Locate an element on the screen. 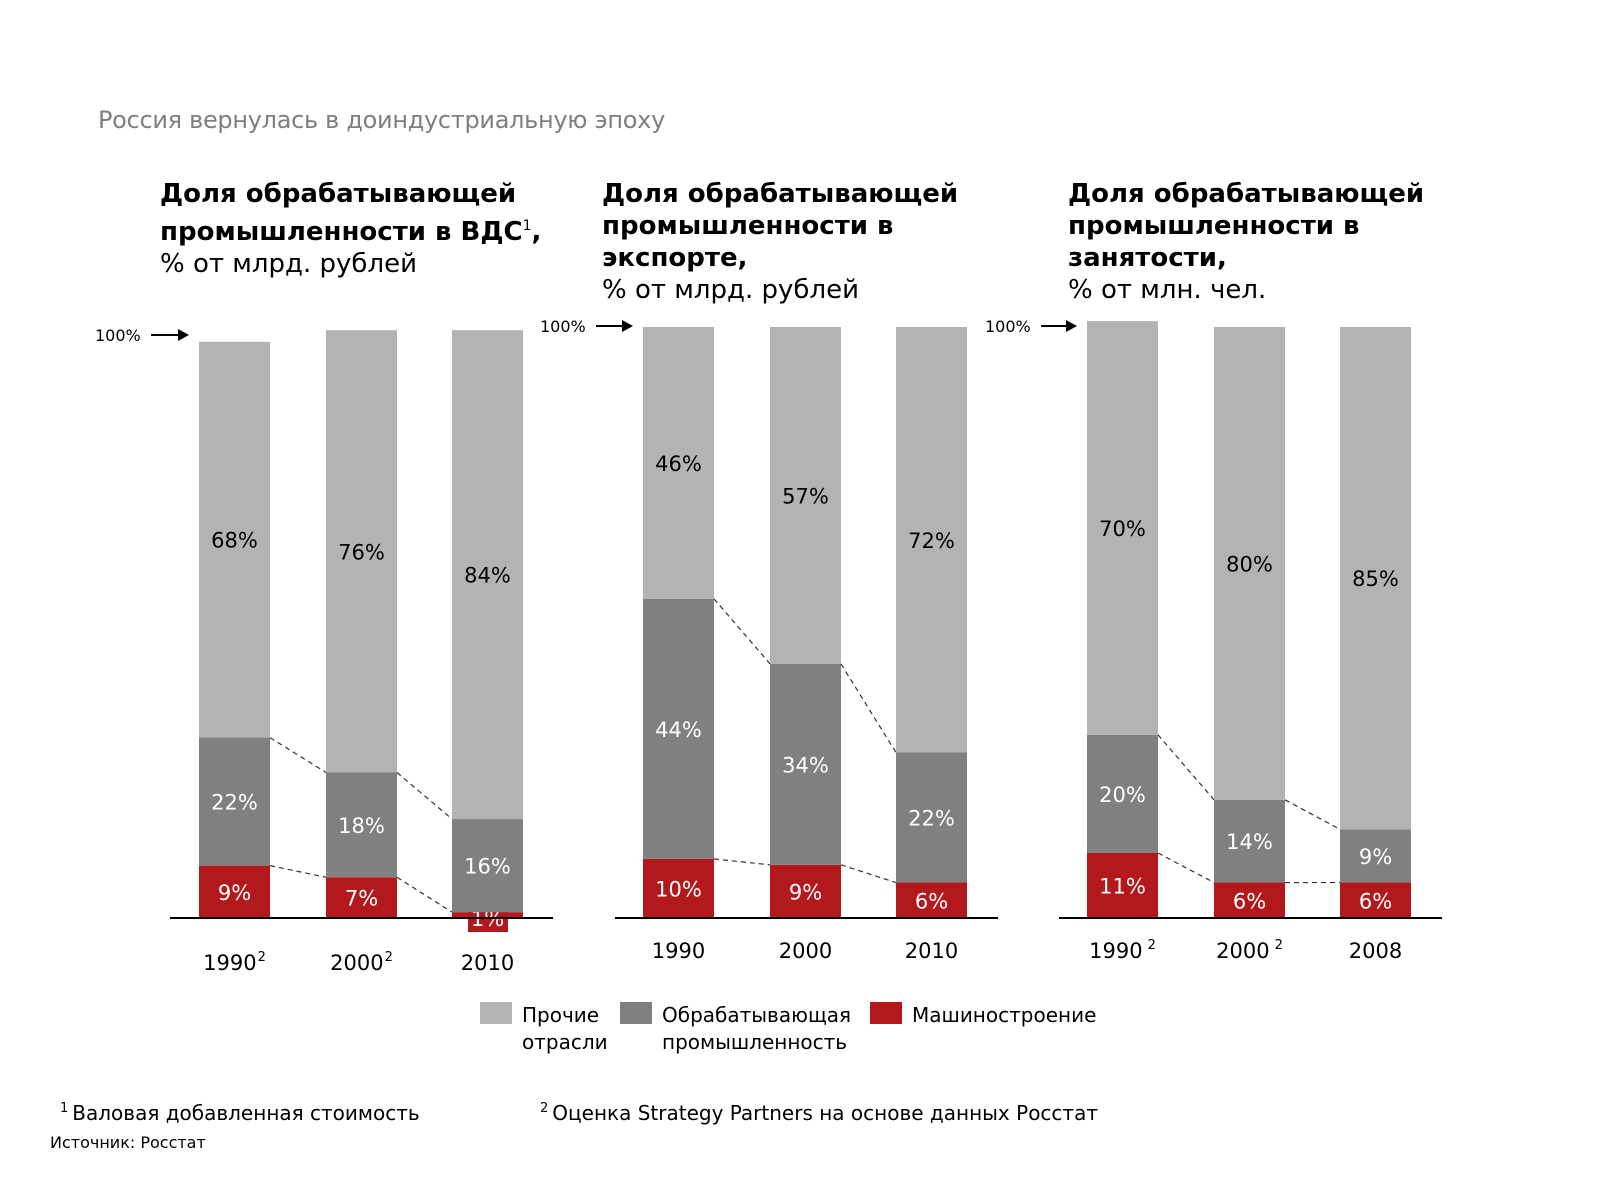 This screenshot has width=1600, height=1200. chart-3-category-label-1990: 1990 2 is located at coordinates (1122, 950).